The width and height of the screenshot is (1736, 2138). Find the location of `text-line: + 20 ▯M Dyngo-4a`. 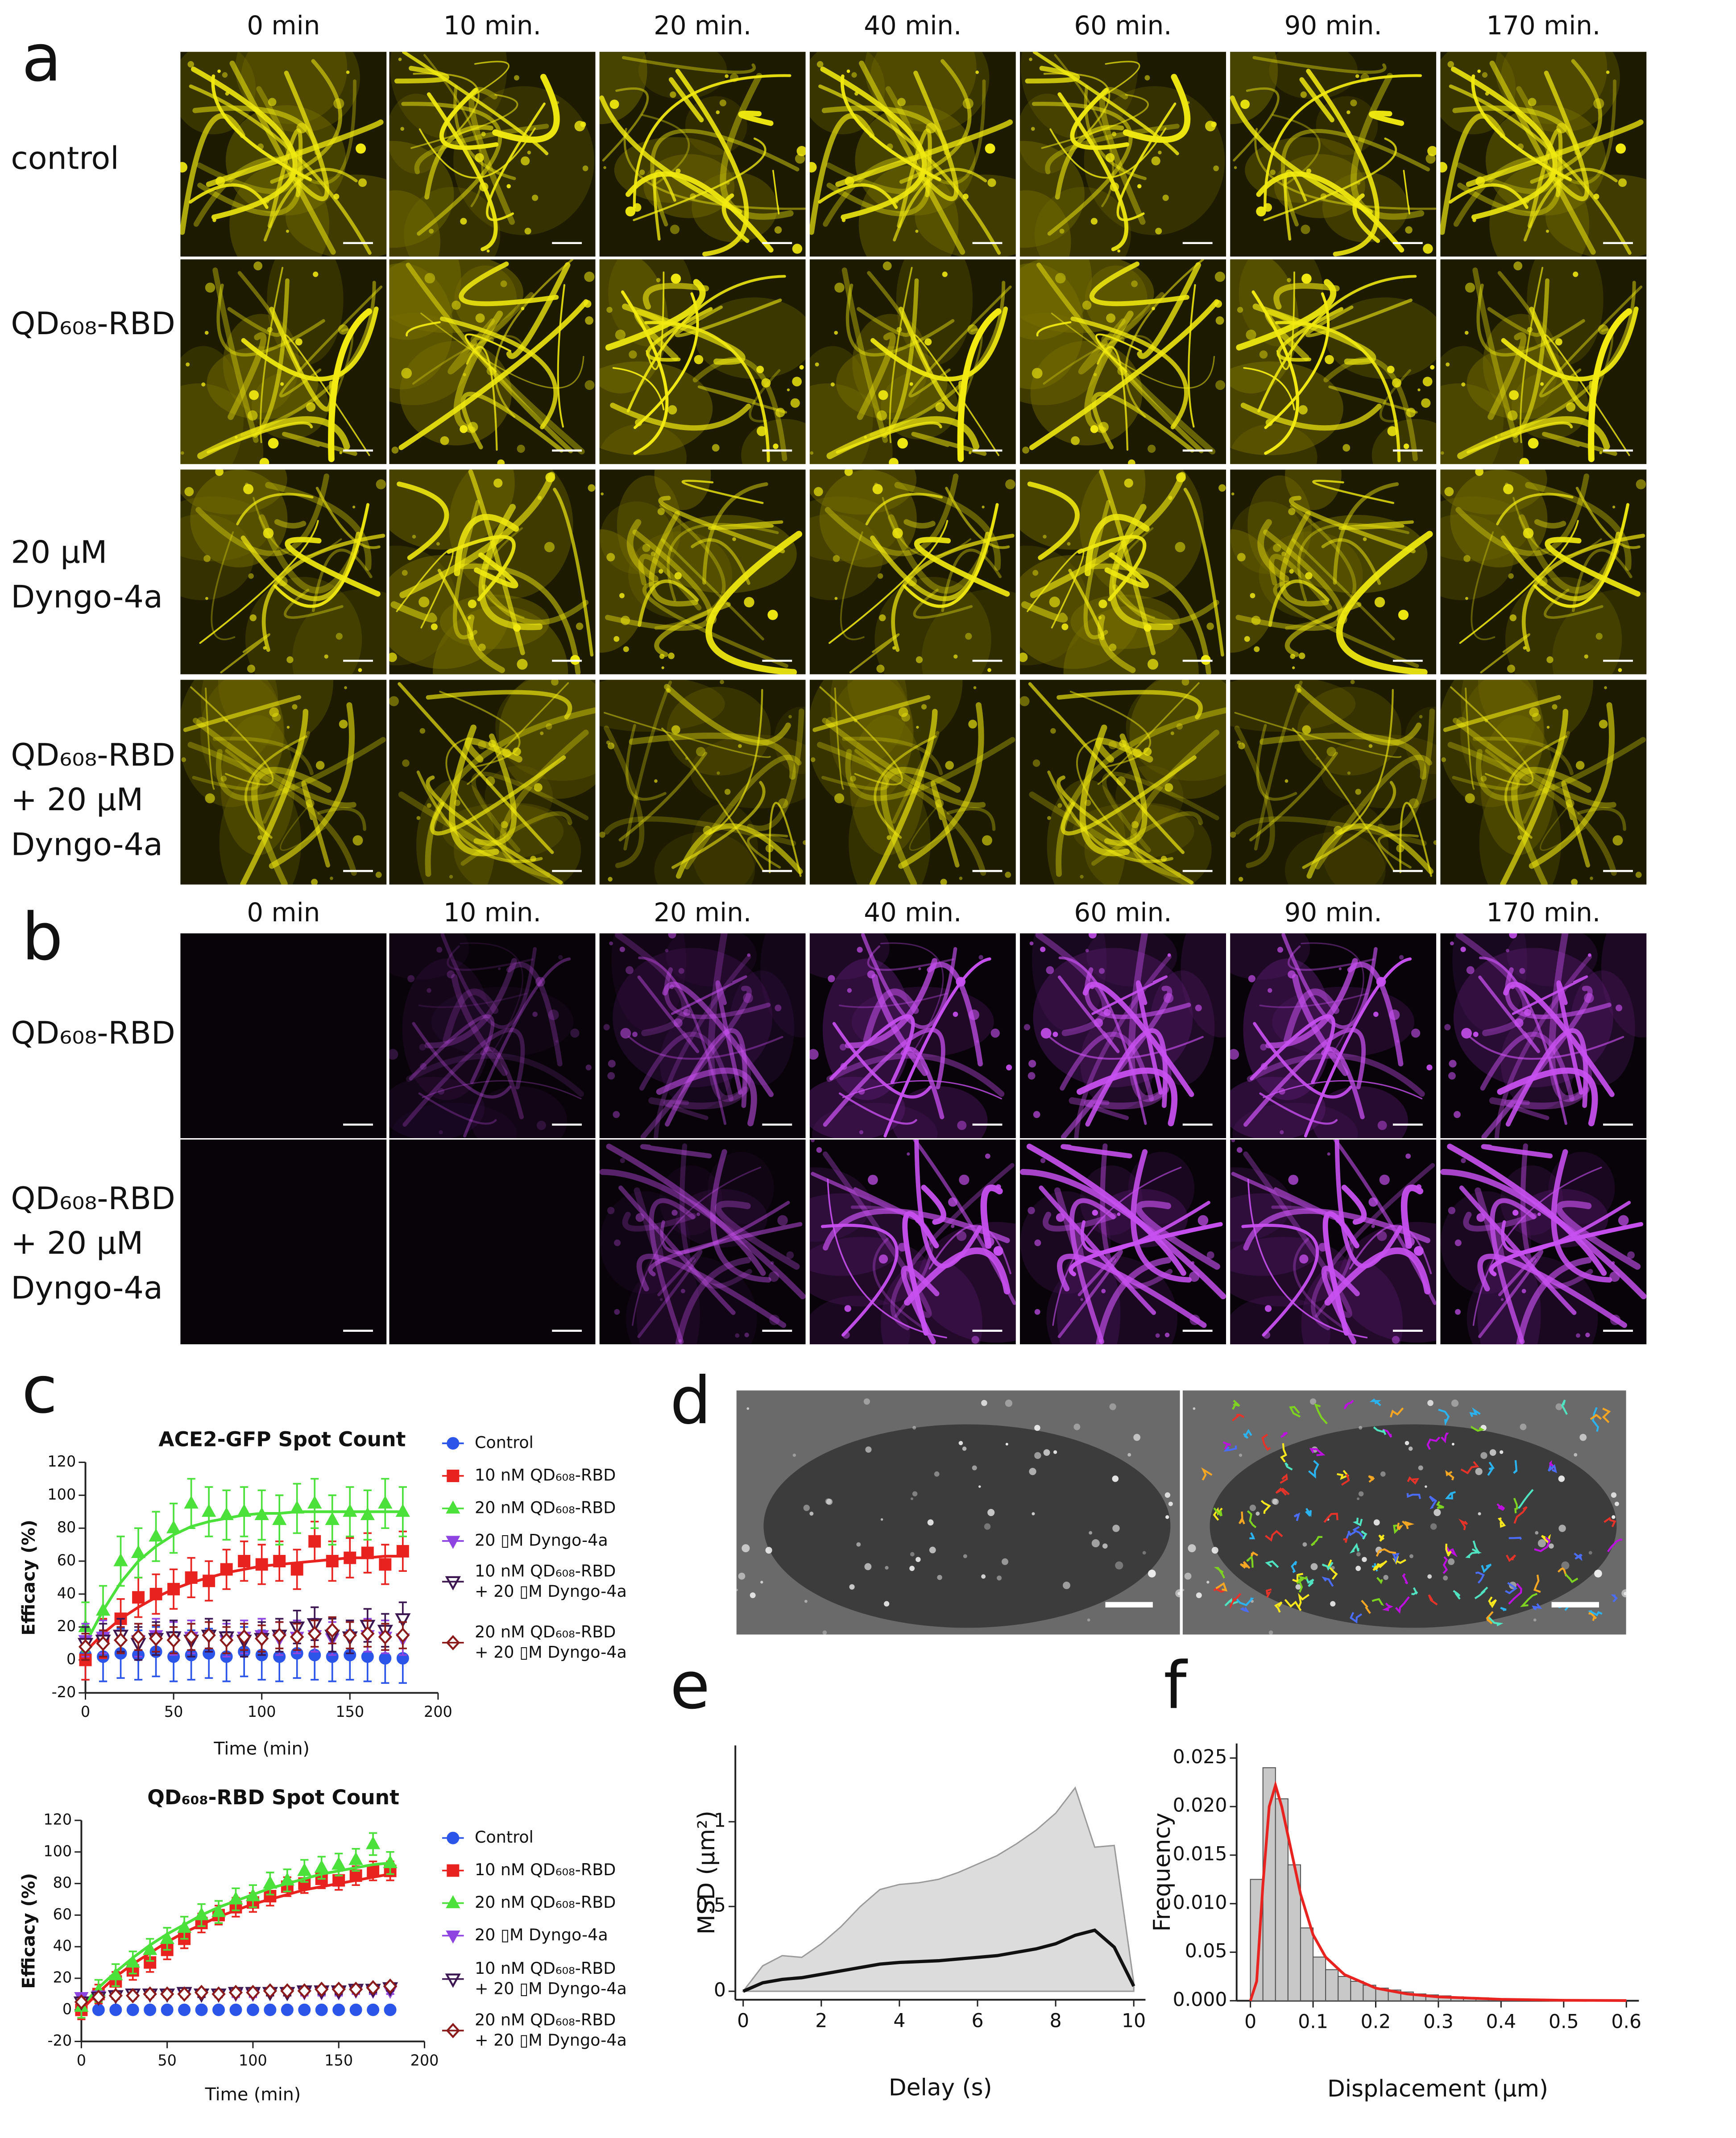

text-line: + 20 ▯M Dyngo-4a is located at coordinates (551, 1988).